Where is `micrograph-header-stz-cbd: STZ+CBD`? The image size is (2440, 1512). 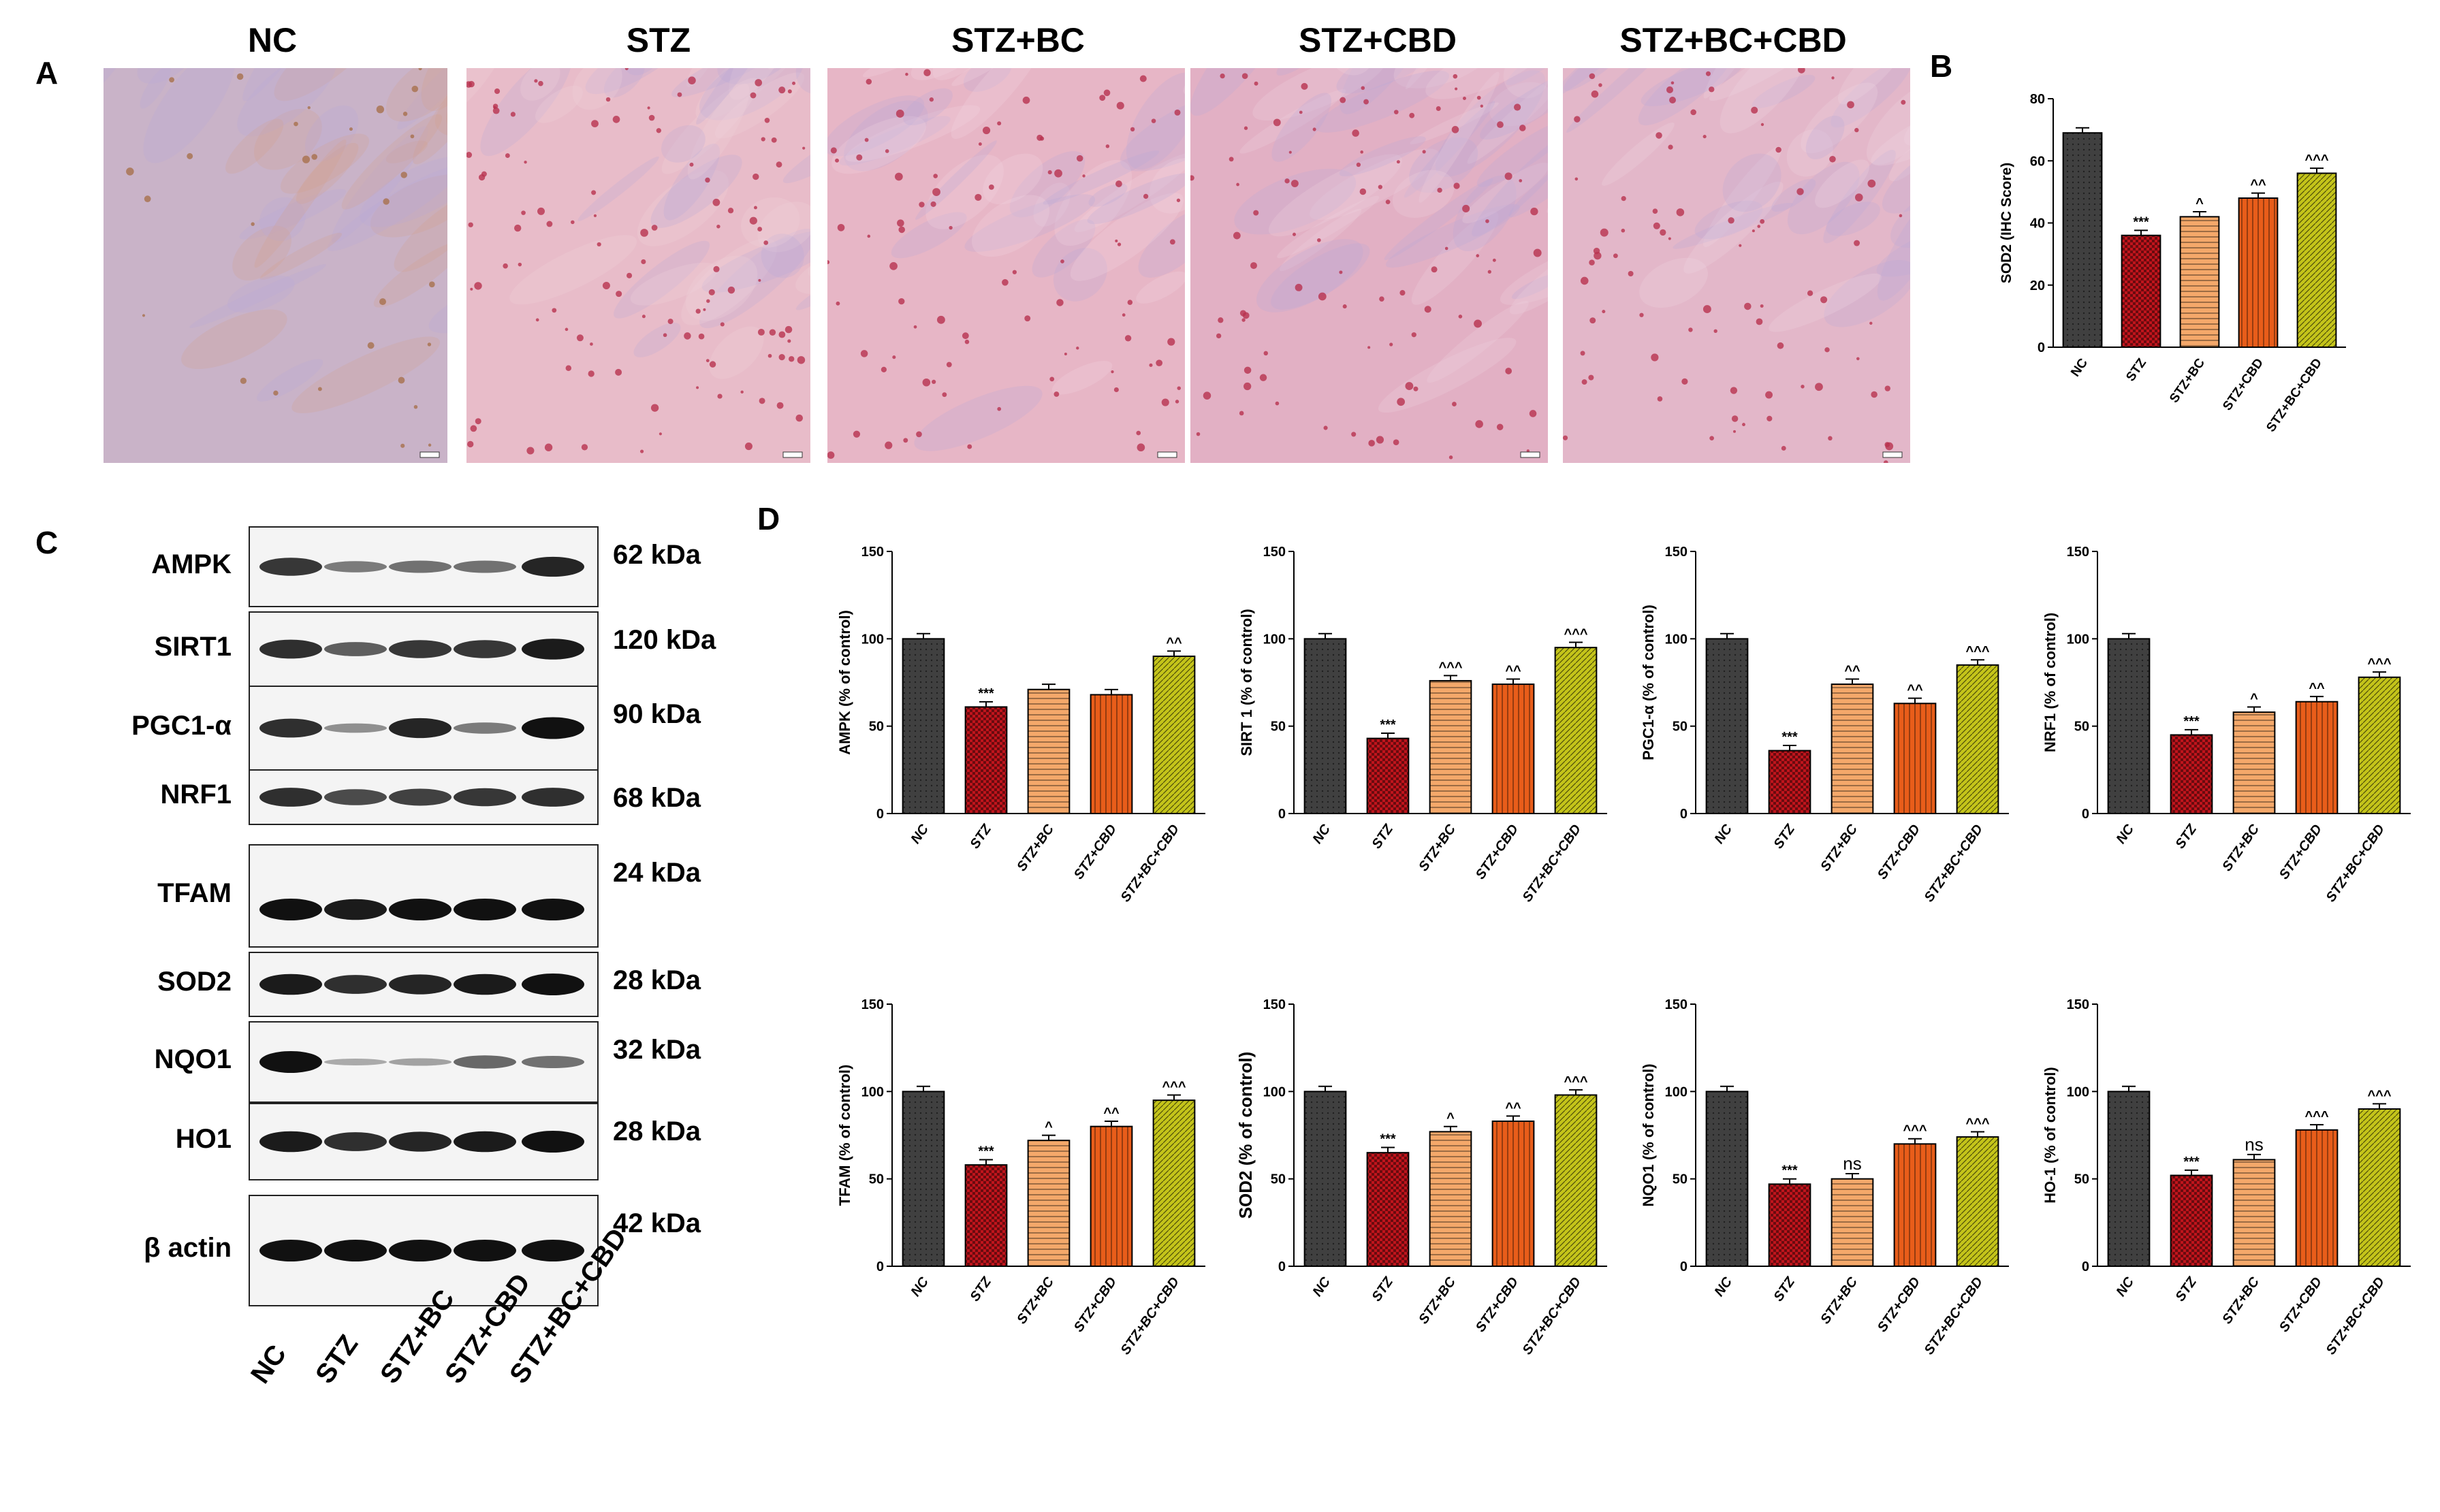
micrograph-header-stz-cbd: STZ+CBD is located at coordinates (1378, 40).